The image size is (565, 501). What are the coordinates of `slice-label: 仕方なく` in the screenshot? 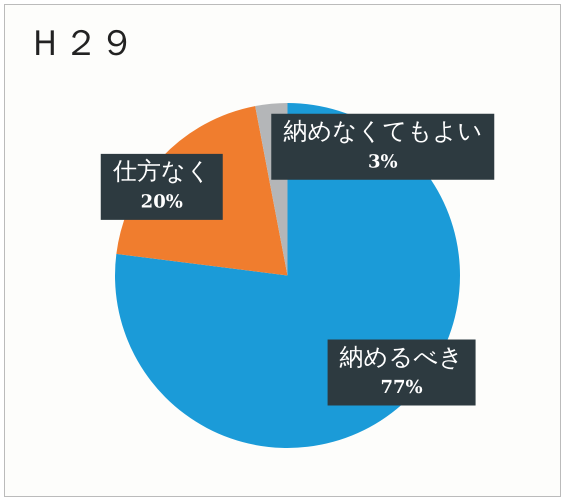 It's located at (161, 171).